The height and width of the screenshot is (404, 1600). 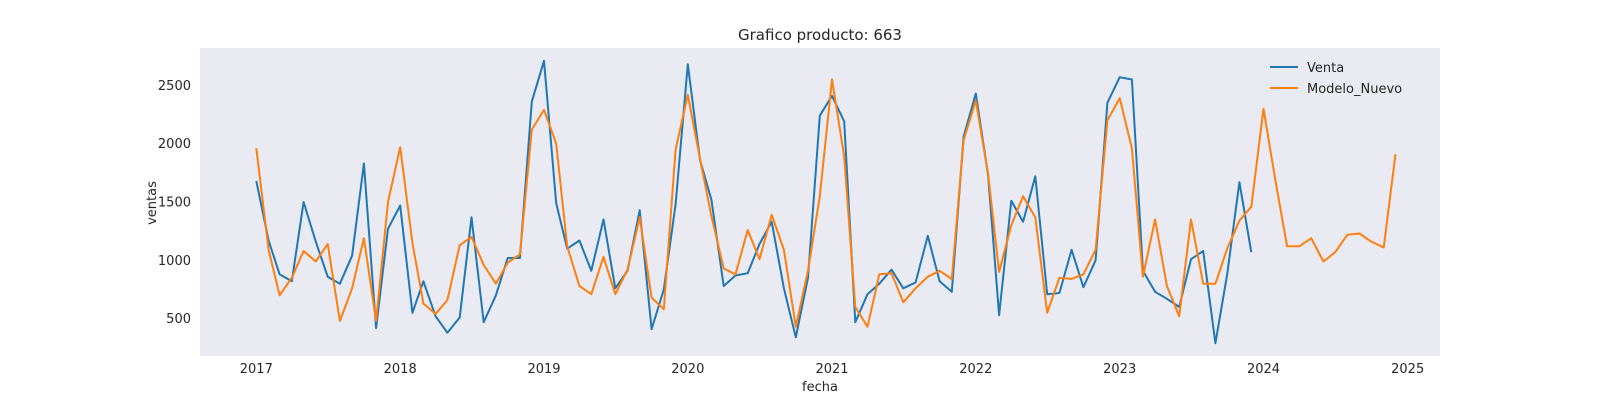 What do you see at coordinates (543, 369) in the screenshot?
I see `x-tick-label: 2019` at bounding box center [543, 369].